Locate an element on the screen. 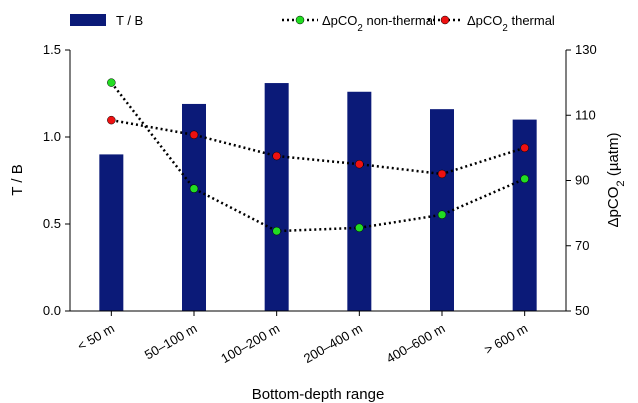  legend-label-thermal: ΔpCO2 thermal is located at coordinates (511, 23).